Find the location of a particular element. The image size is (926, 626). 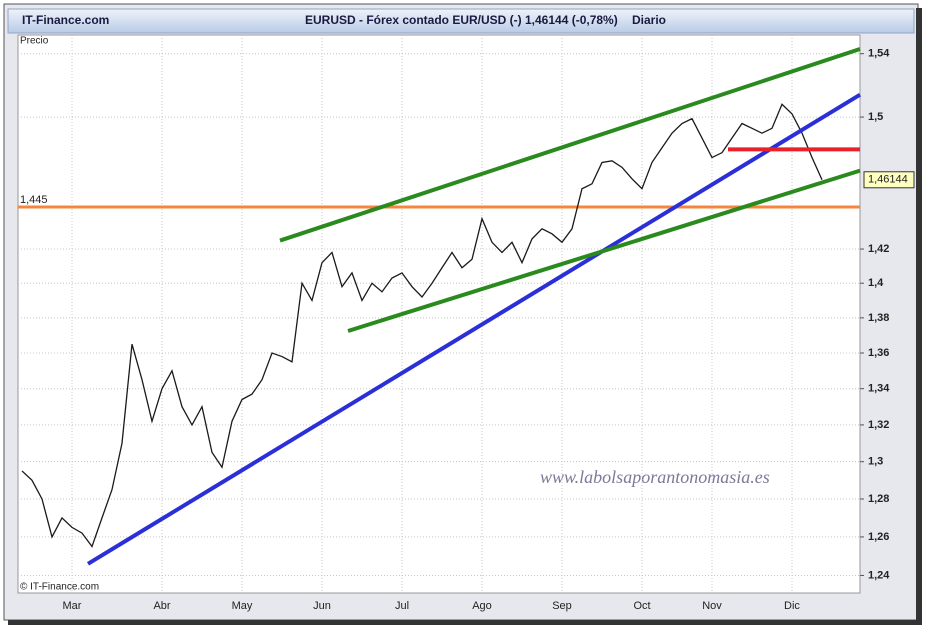

x-tick-label: Jun is located at coordinates (322, 606).